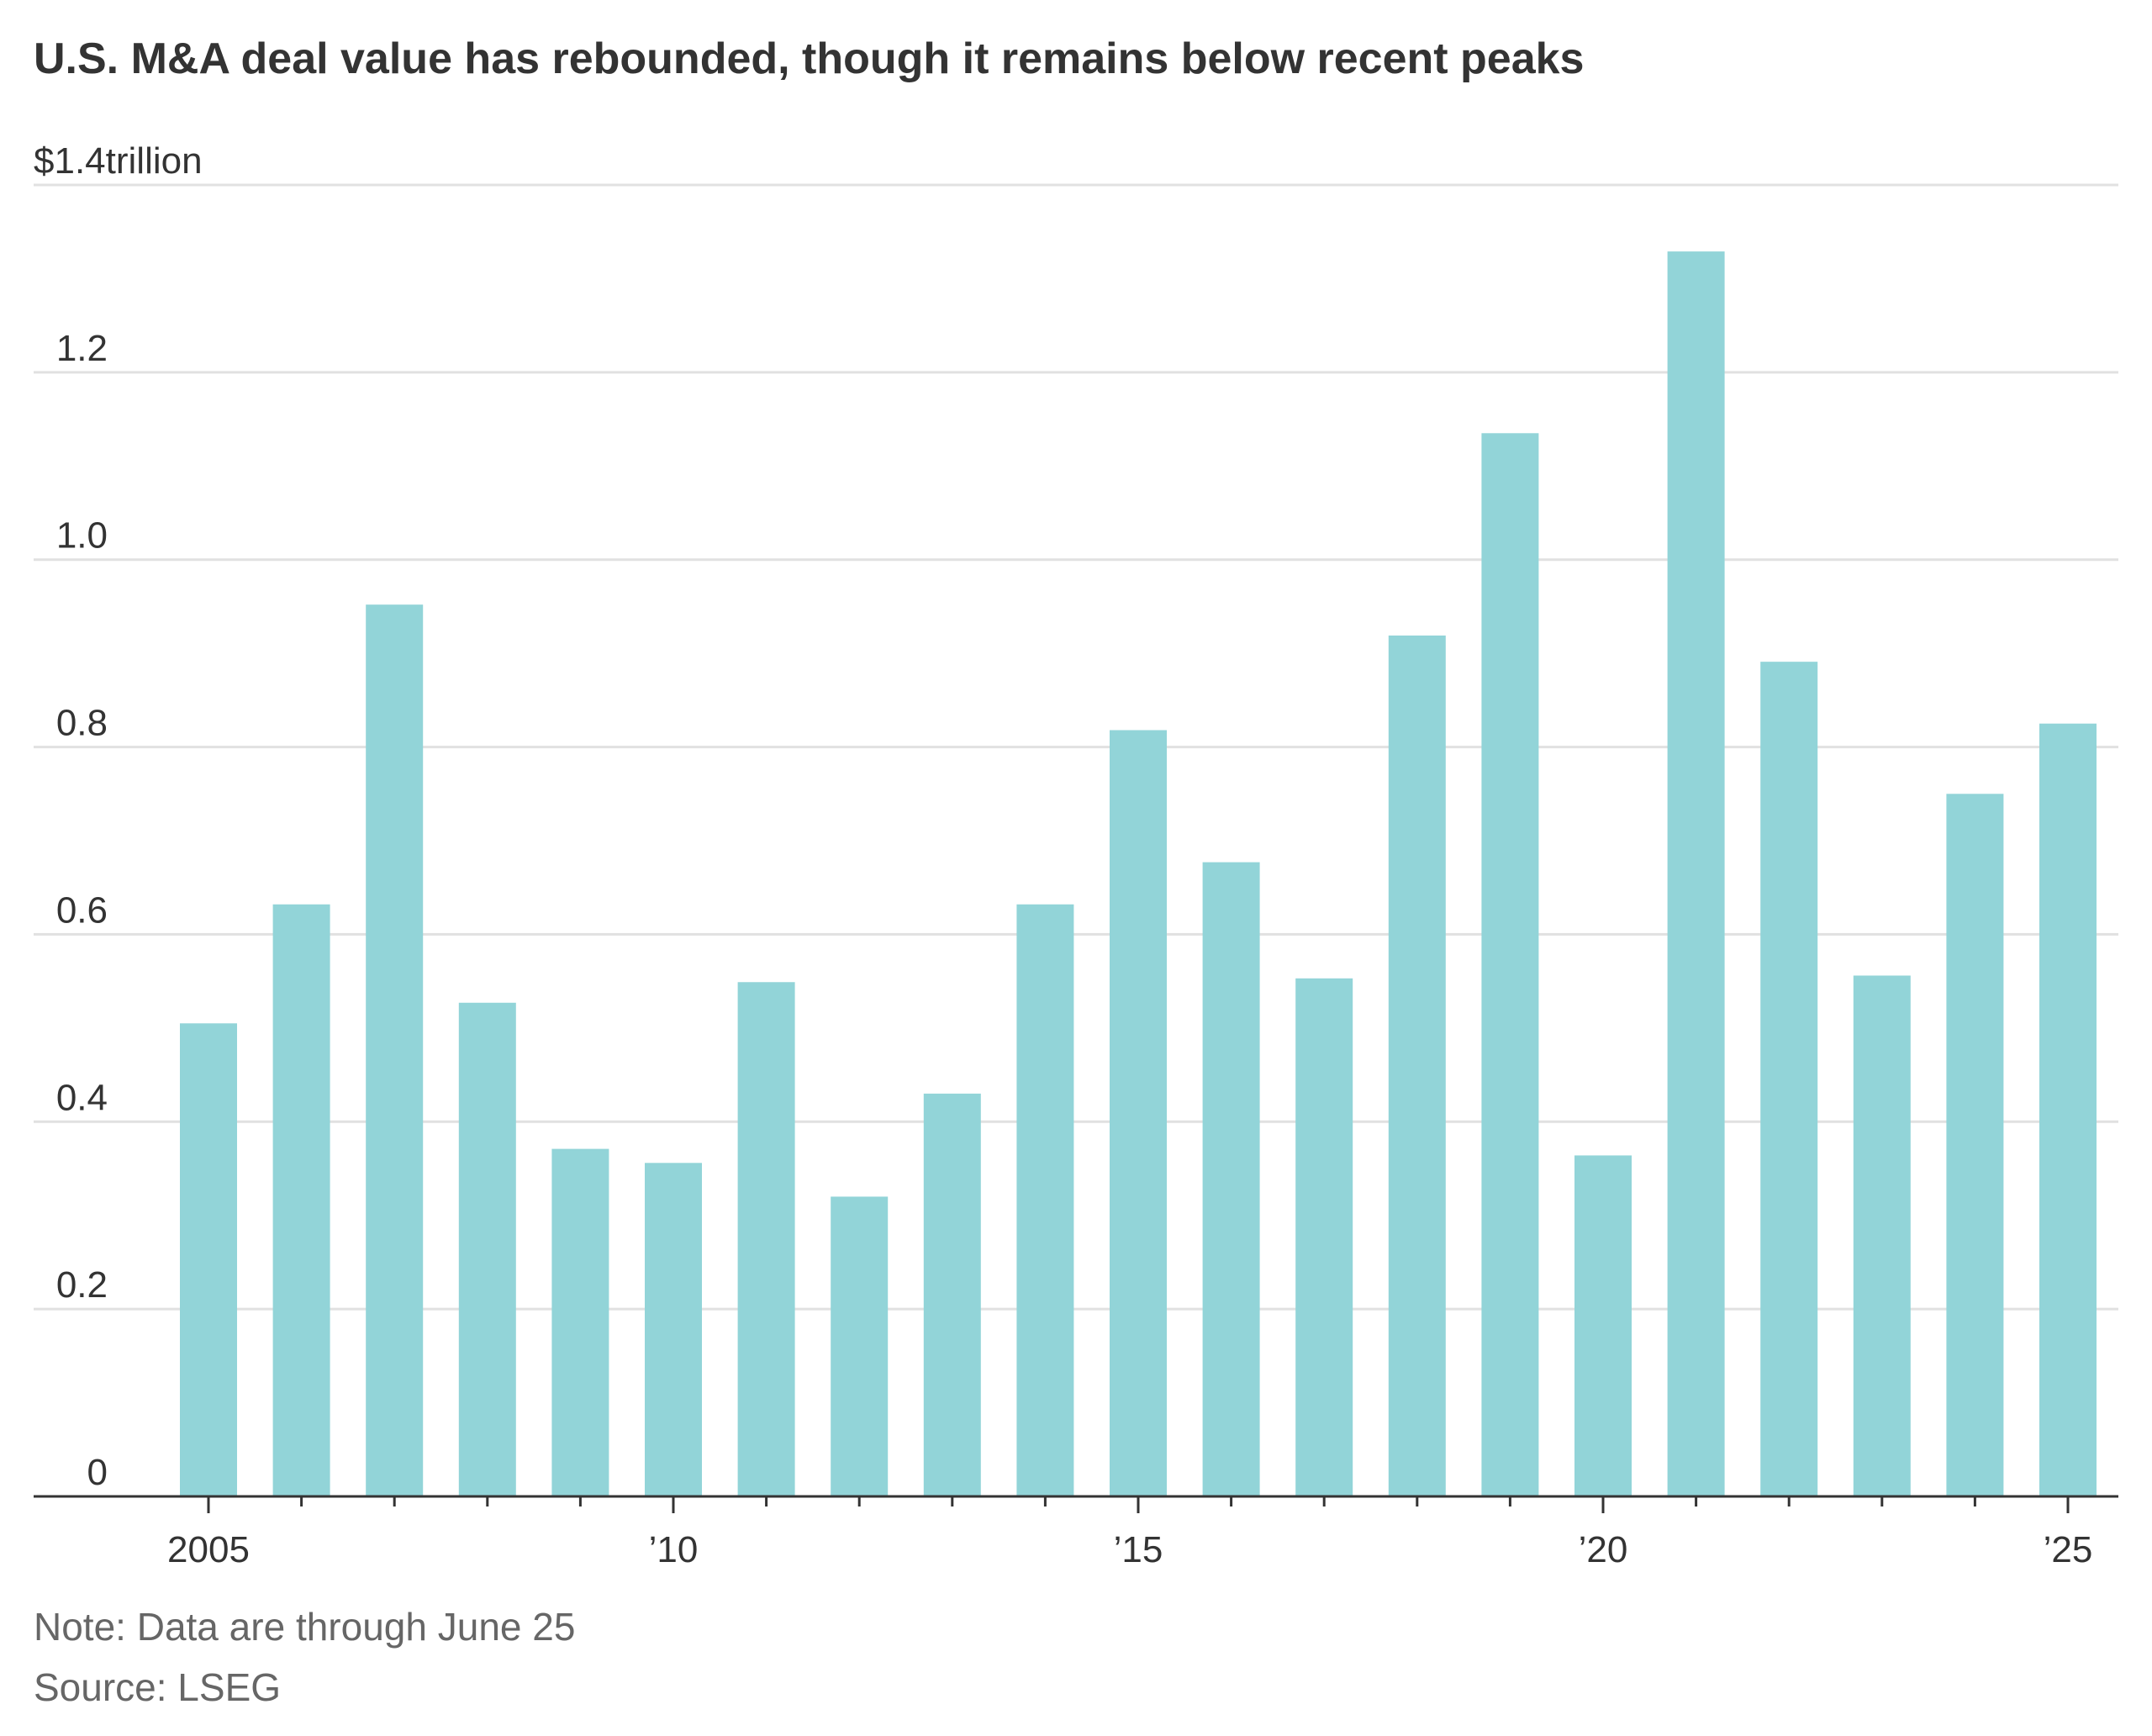 This screenshot has height=1736, width=2152. Describe the element at coordinates (82, 723) in the screenshot. I see `y-tick-label: 0.8` at that location.